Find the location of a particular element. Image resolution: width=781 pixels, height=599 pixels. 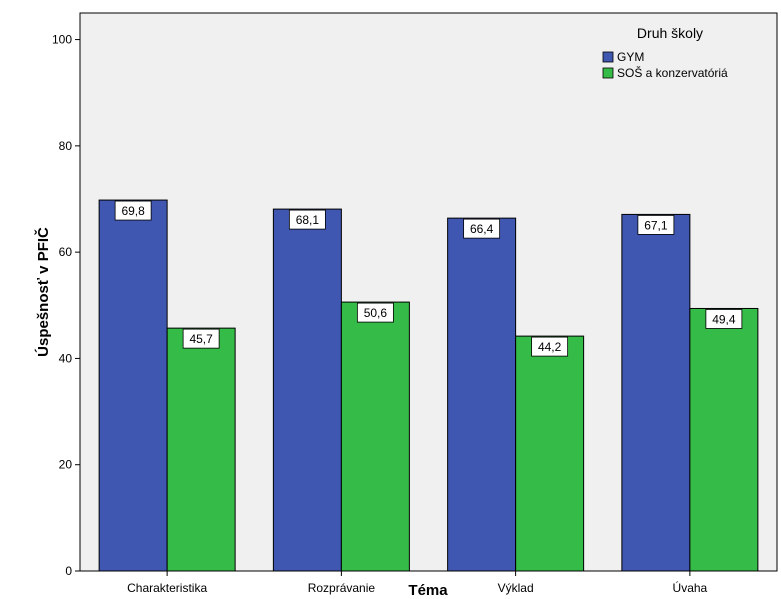

data-label: 50,6 is located at coordinates (376, 313).